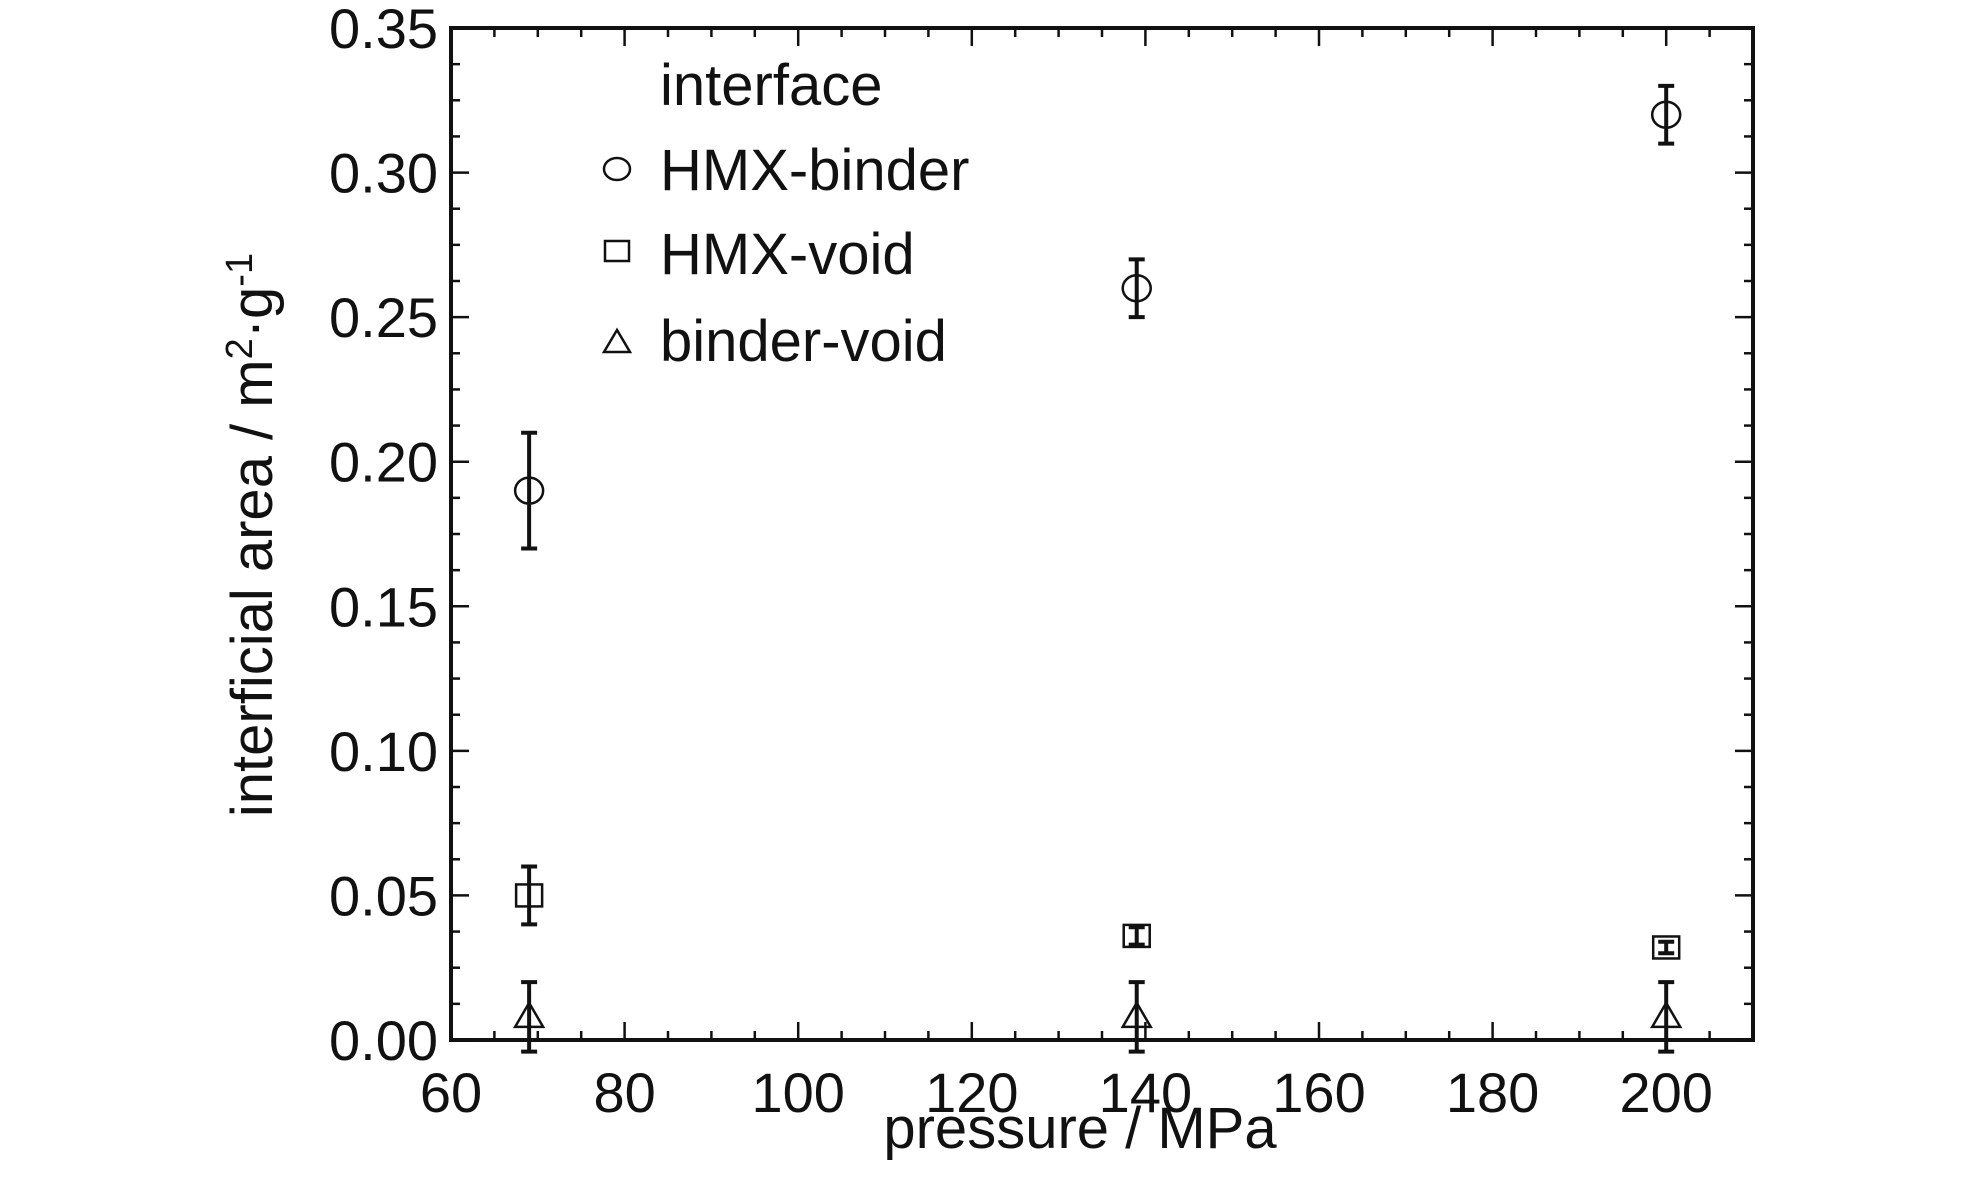 This screenshot has height=1181, width=1984. I want to click on x-tick-labels: 60 80 100 120 140 160 180 200, so click(1066, 1092).